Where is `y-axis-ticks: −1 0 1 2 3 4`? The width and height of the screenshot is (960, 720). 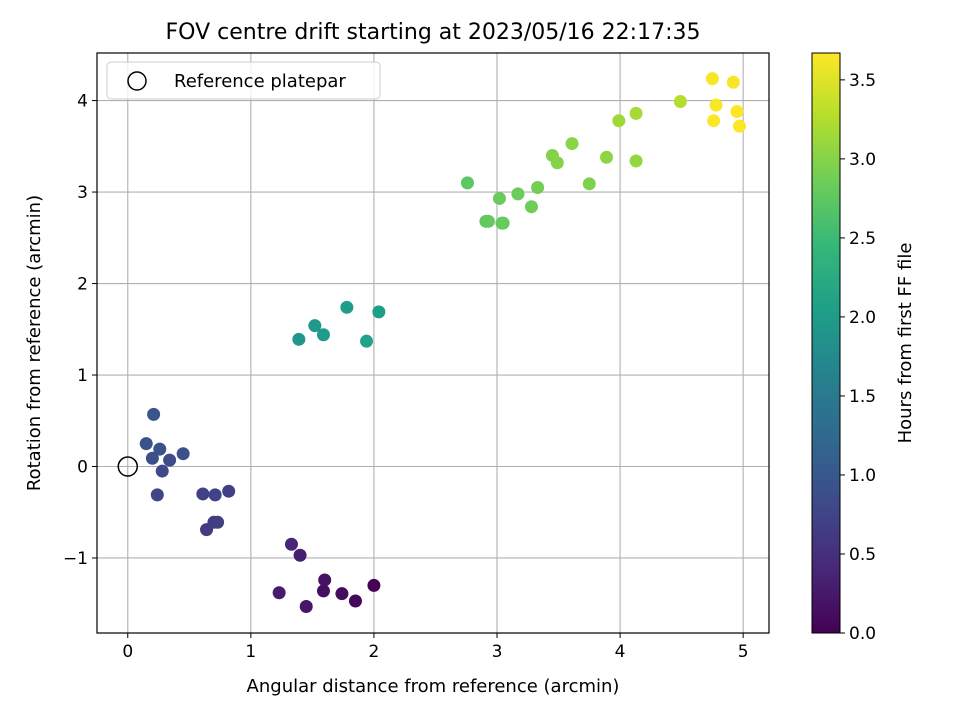 y-axis-ticks: −1 0 1 2 3 4 is located at coordinates (80, 330).